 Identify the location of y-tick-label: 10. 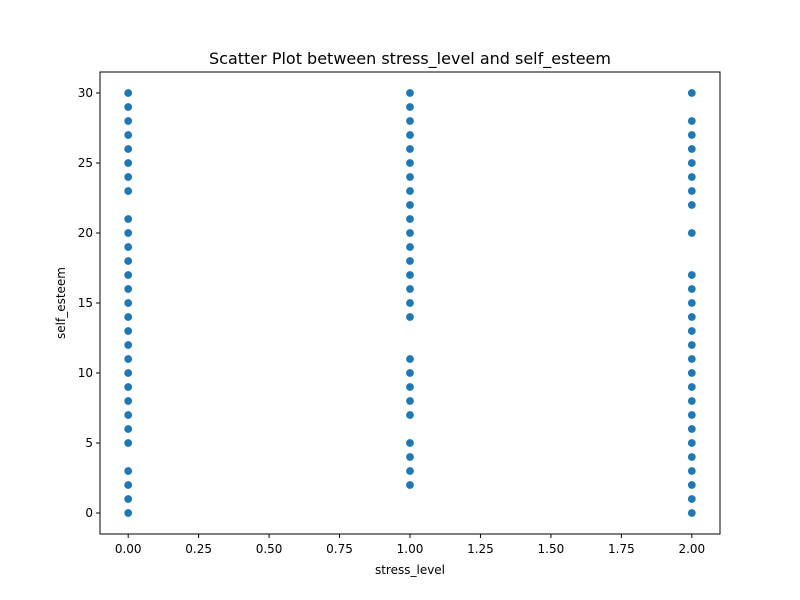
(85, 373).